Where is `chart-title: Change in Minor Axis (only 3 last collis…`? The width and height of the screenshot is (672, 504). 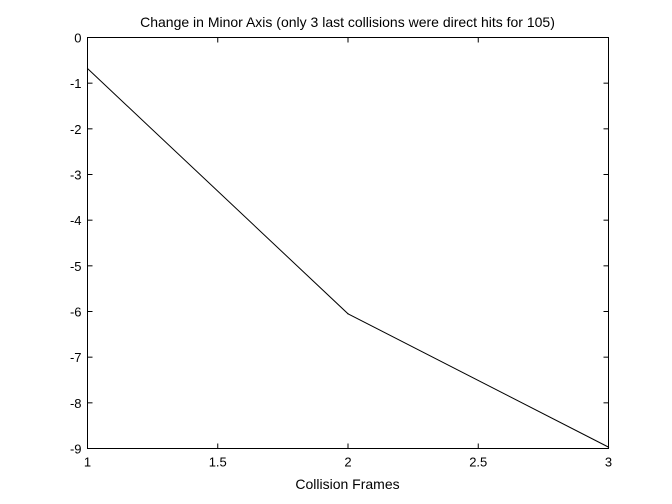
chart-title: Change in Minor Axis (only 3 last collis… is located at coordinates (347, 22).